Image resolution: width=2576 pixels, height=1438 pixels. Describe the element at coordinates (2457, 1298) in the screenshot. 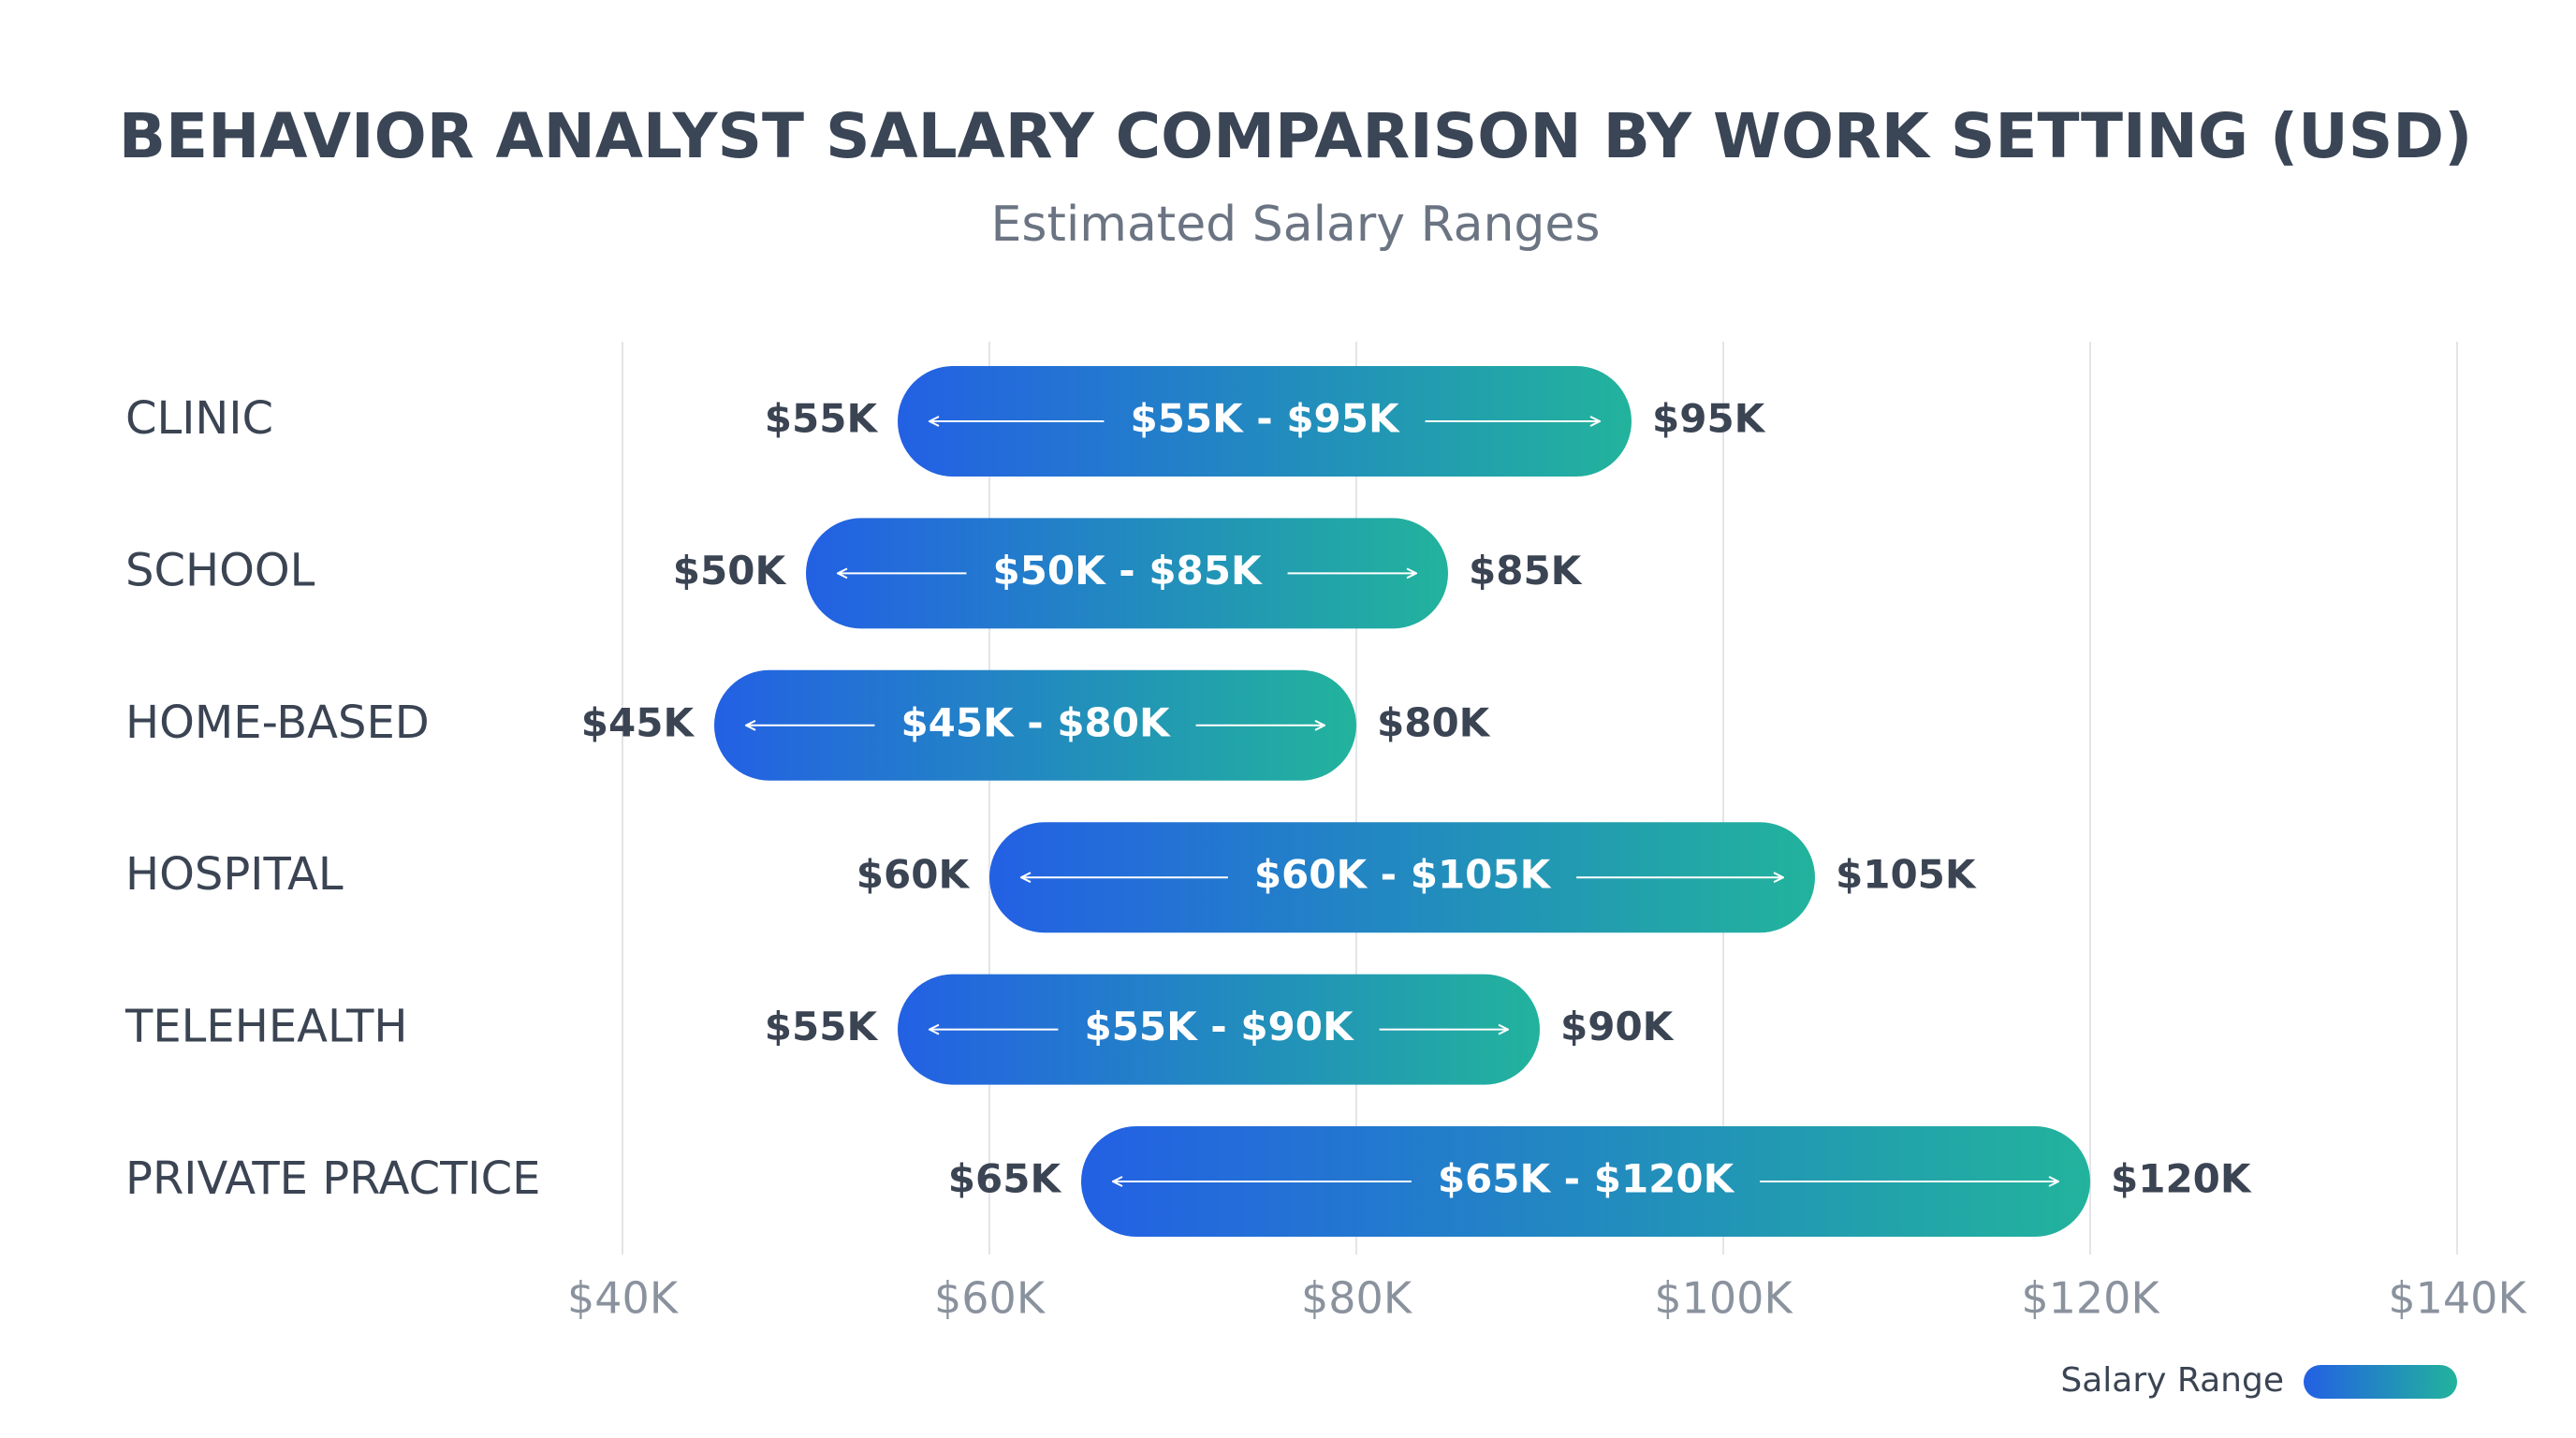

I see `x-tick-label: $140K` at that location.